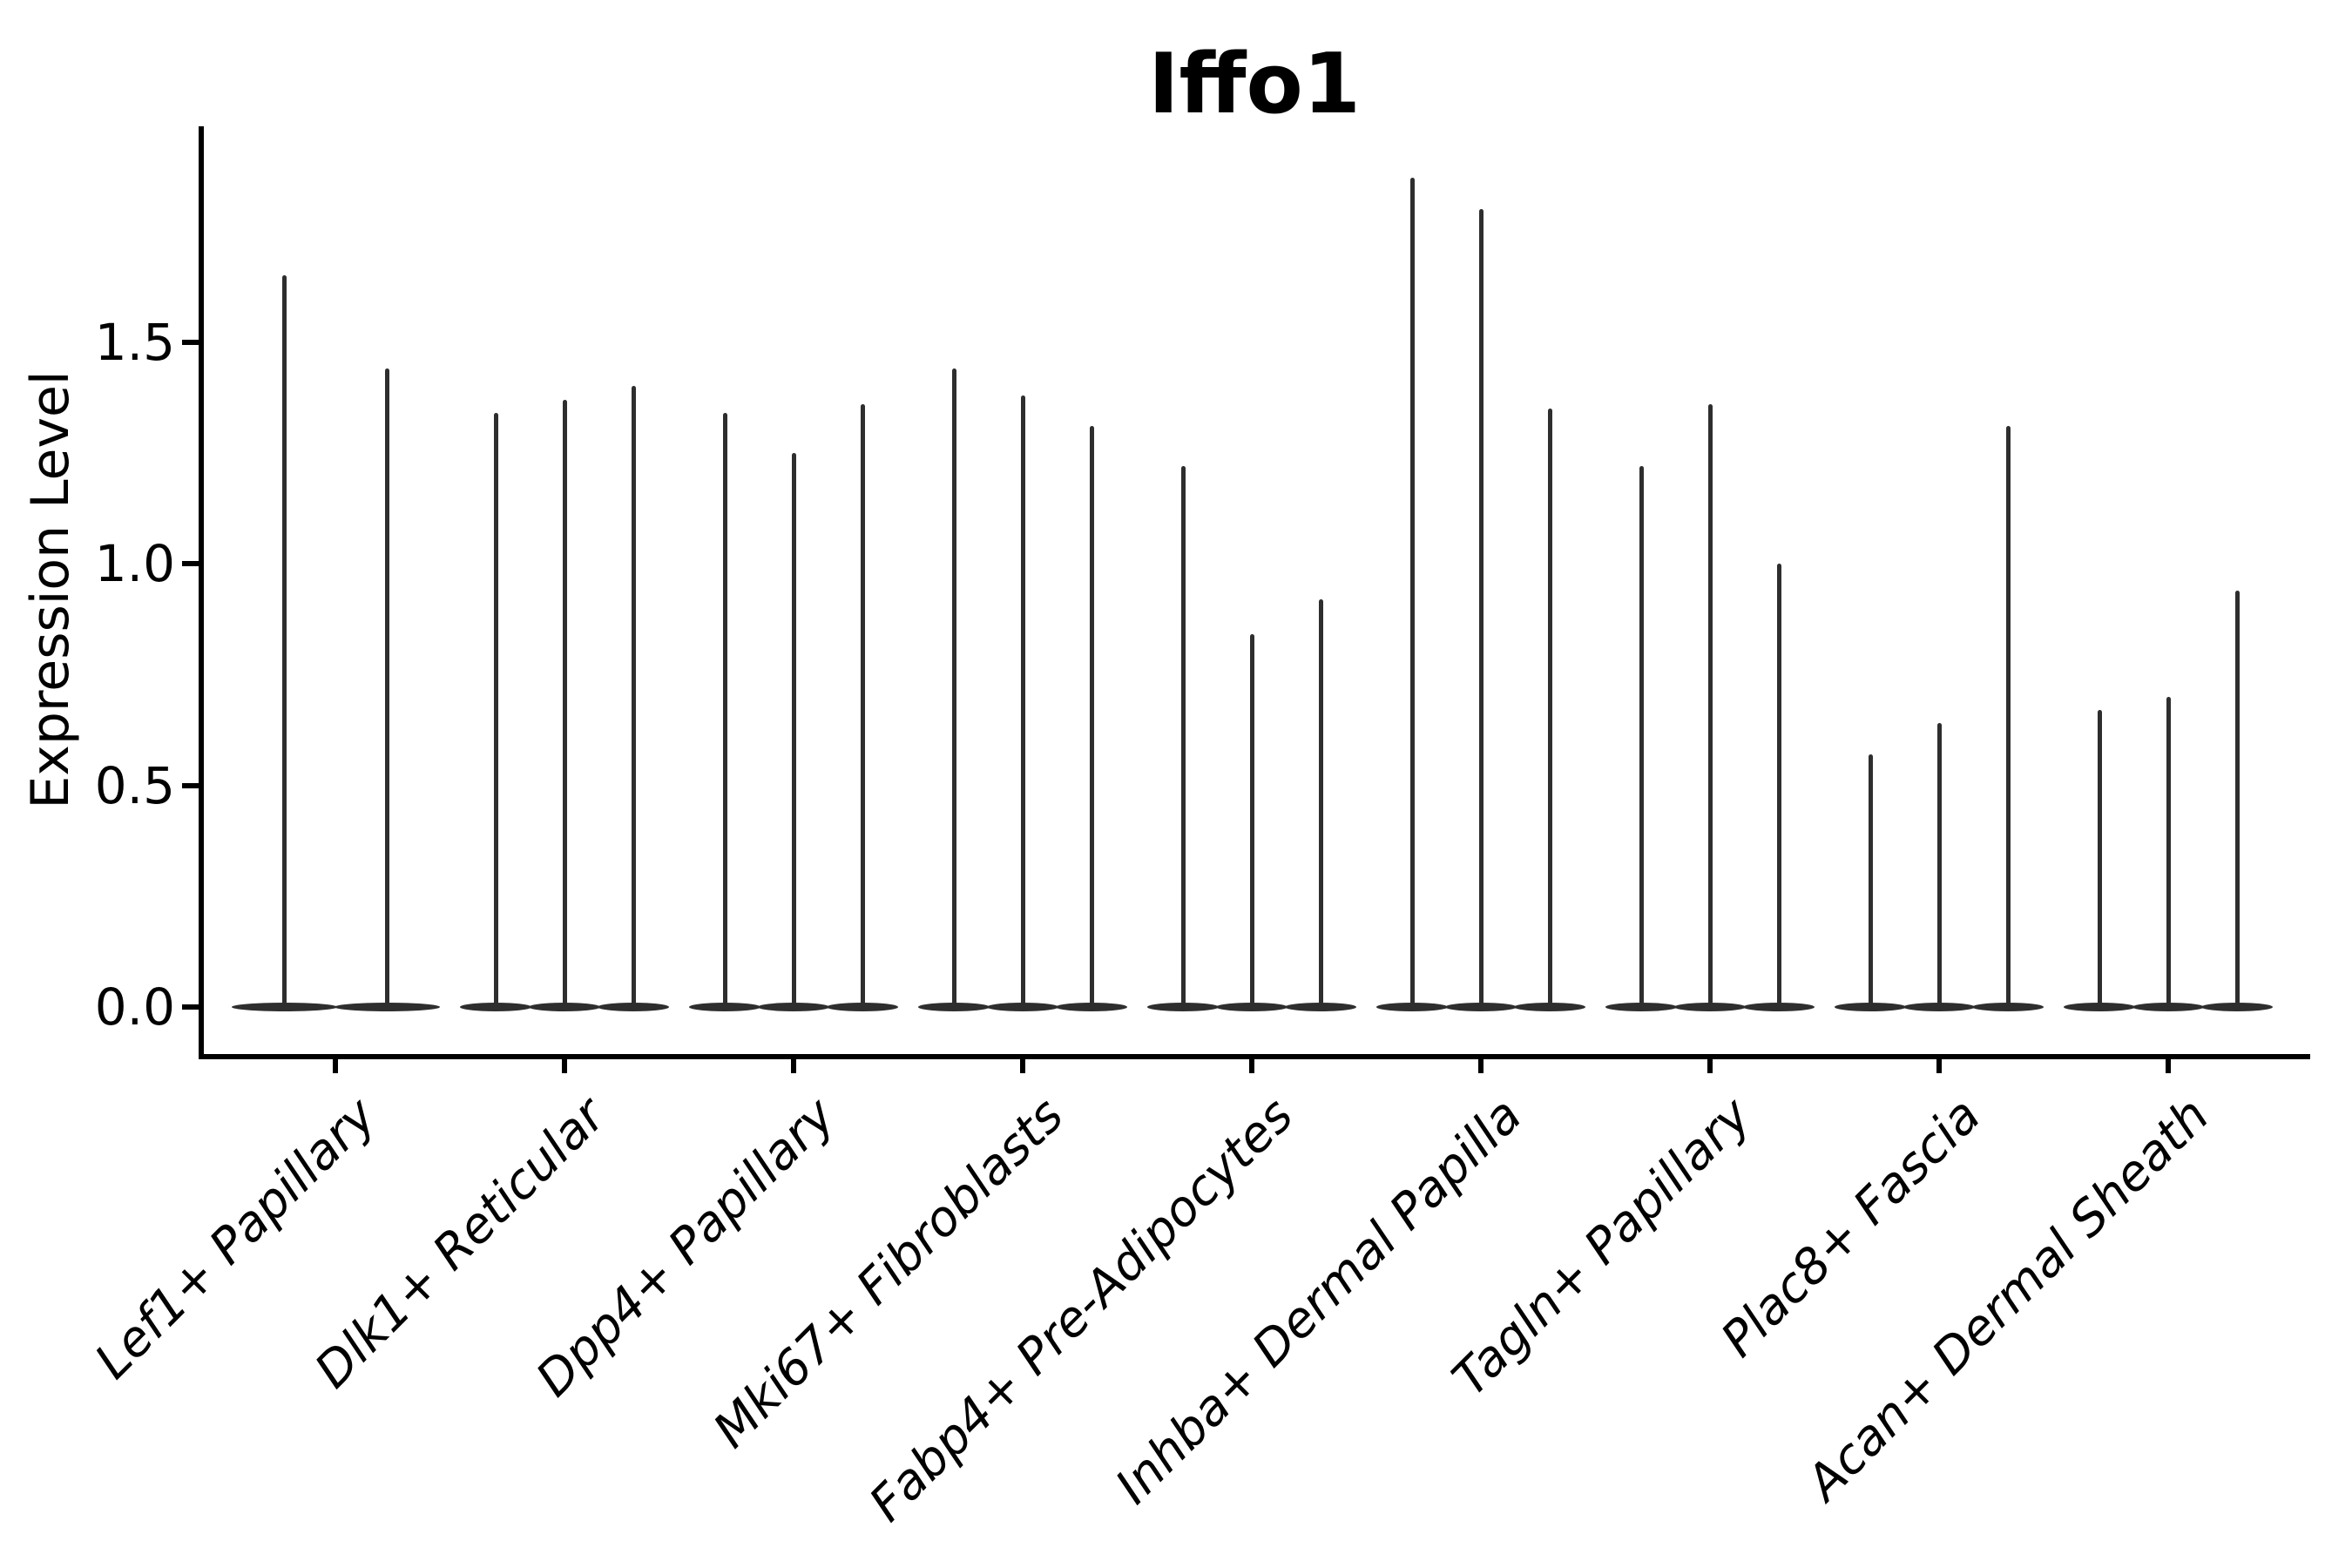  Describe the element at coordinates (134, 342) in the screenshot. I see `y-tick-label: 1.5` at that location.